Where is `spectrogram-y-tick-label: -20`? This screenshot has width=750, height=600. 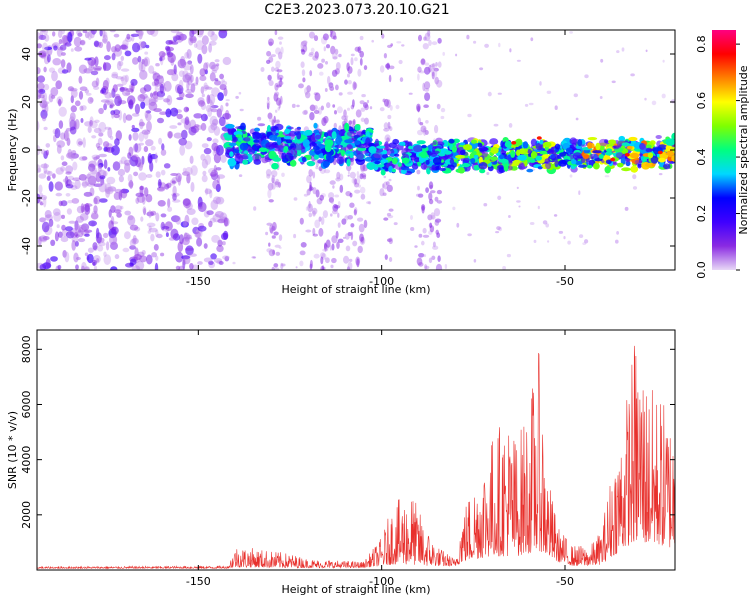
spectrogram-y-tick-label: -20 is located at coordinates (26, 198).